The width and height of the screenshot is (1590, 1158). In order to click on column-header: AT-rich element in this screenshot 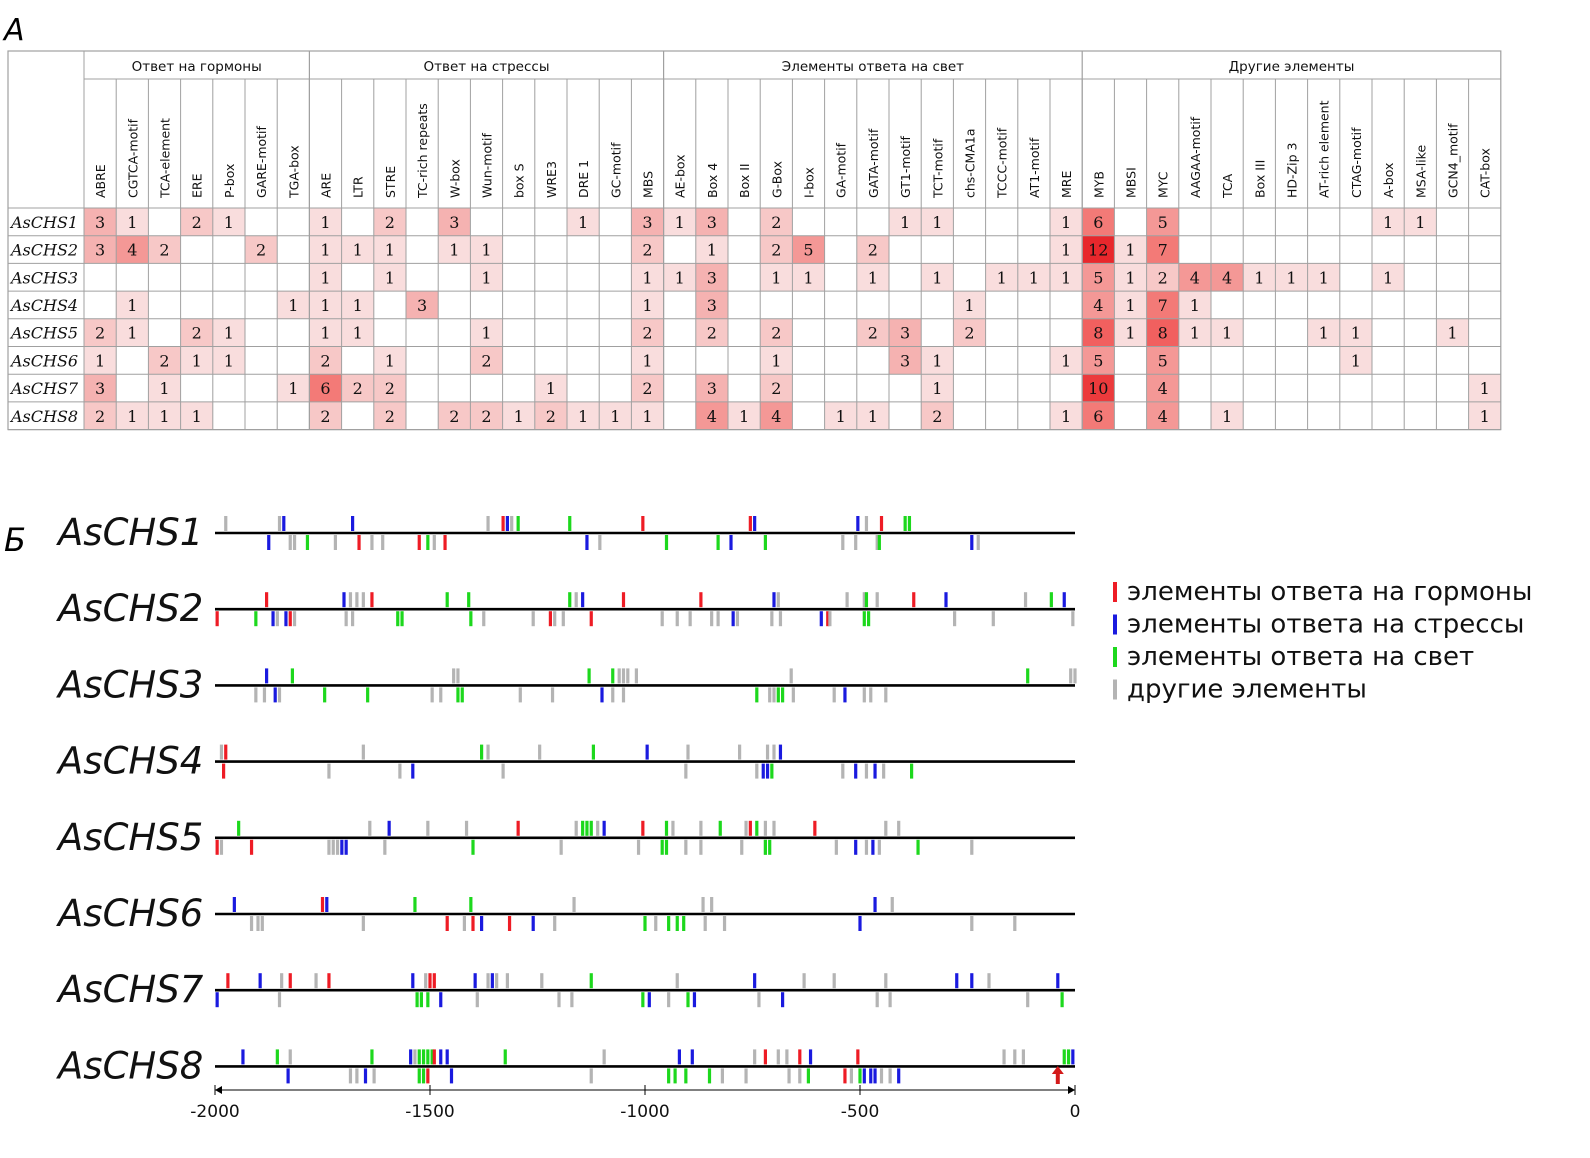, I will do `click(1324, 149)`.